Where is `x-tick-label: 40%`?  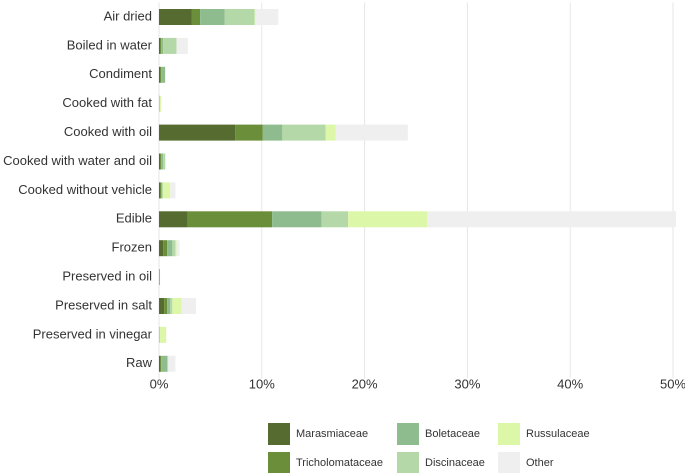
x-tick-label: 40% is located at coordinates (570, 383).